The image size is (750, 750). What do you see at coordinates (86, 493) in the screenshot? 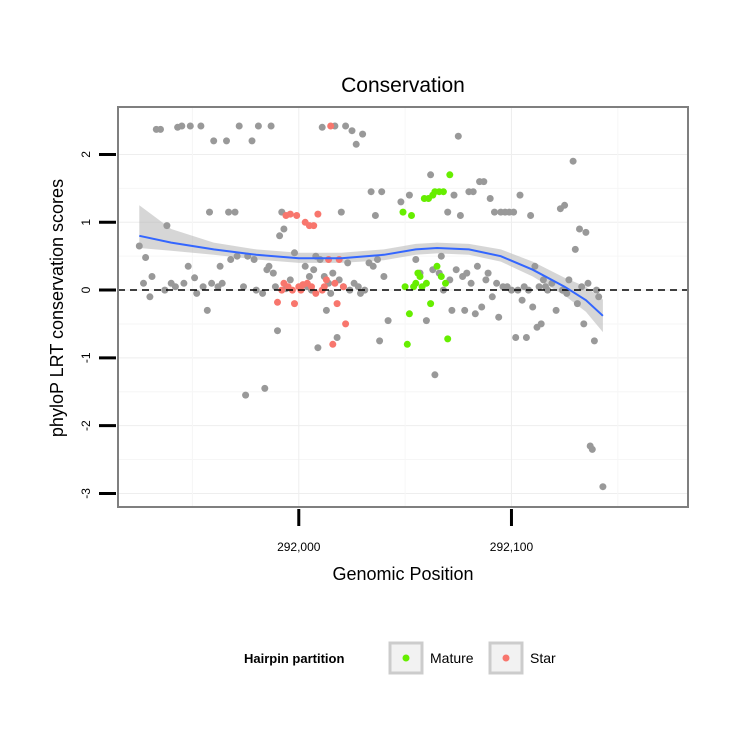
I see `y-tick-label: -3` at bounding box center [86, 493].